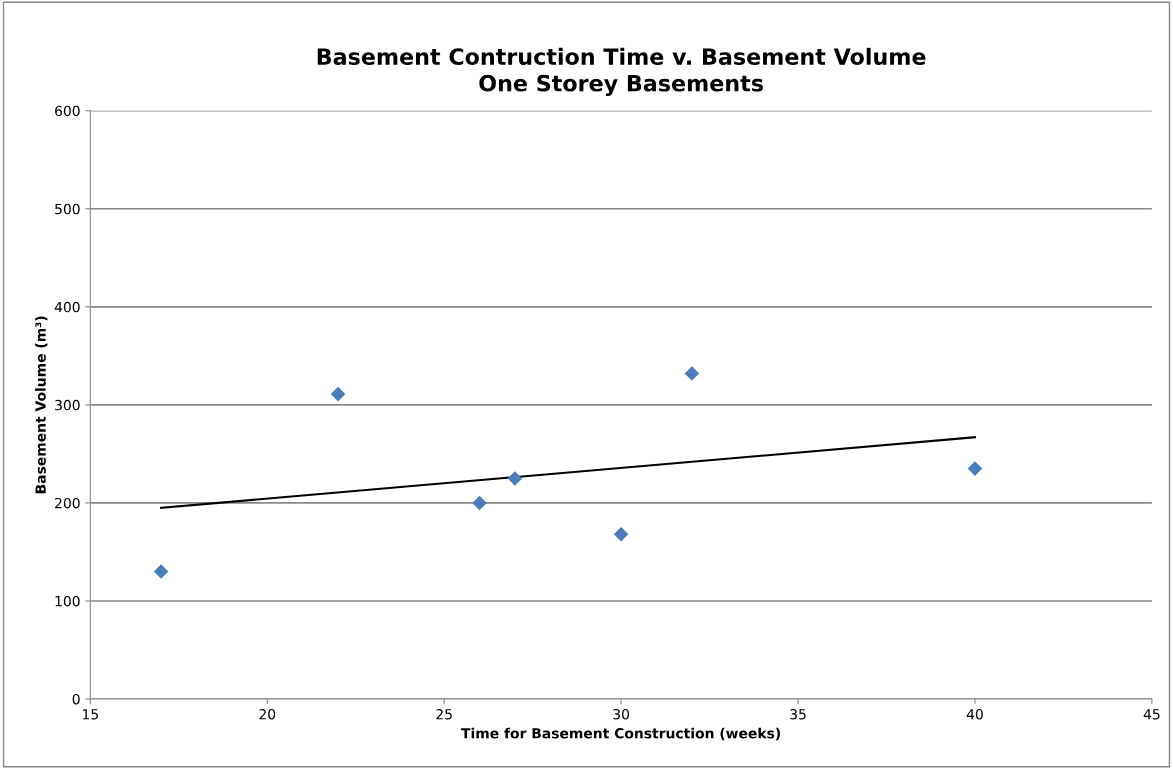  Describe the element at coordinates (90, 714) in the screenshot. I see `x-tick-label: 15` at that location.